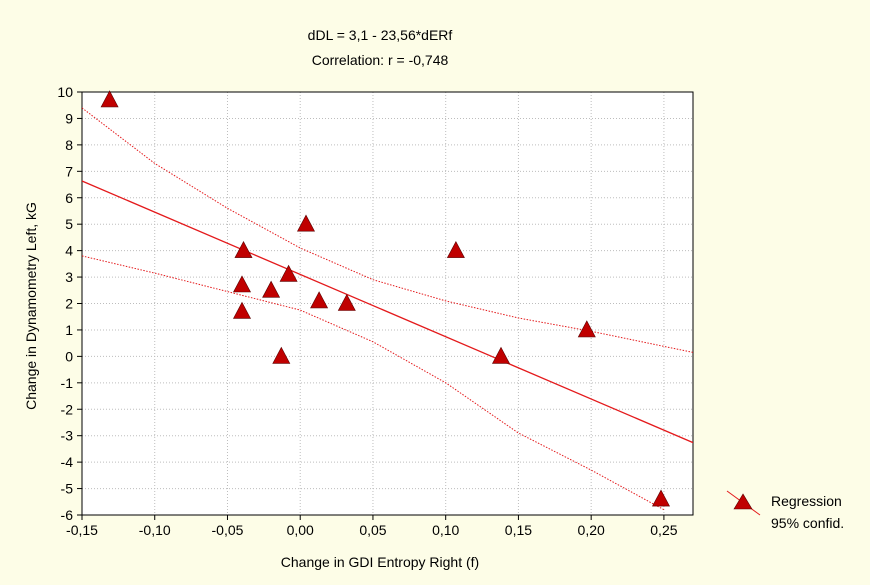 This screenshot has height=585, width=870. Describe the element at coordinates (82, 530) in the screenshot. I see `x-tick-label: -0,15` at that location.